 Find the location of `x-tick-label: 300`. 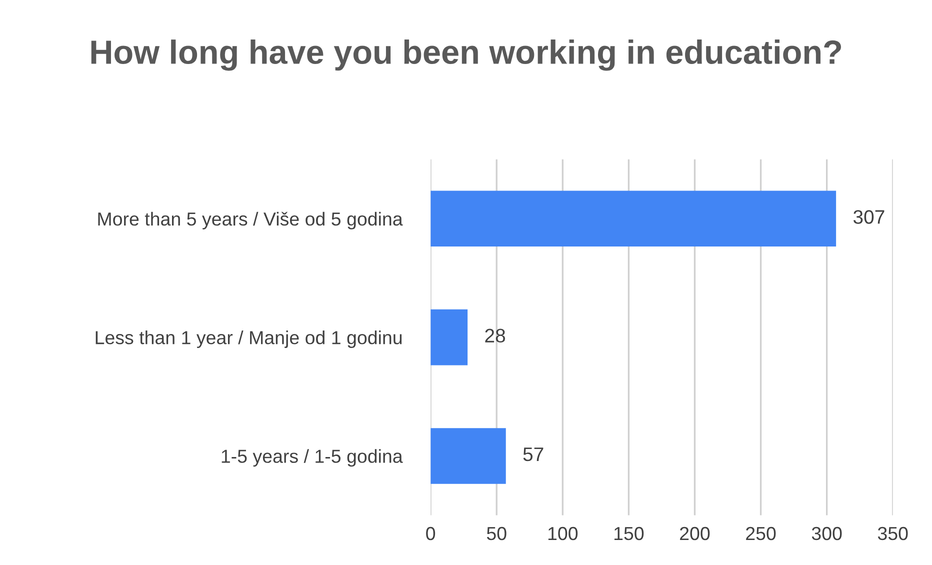

x-tick-label: 300 is located at coordinates (827, 533).